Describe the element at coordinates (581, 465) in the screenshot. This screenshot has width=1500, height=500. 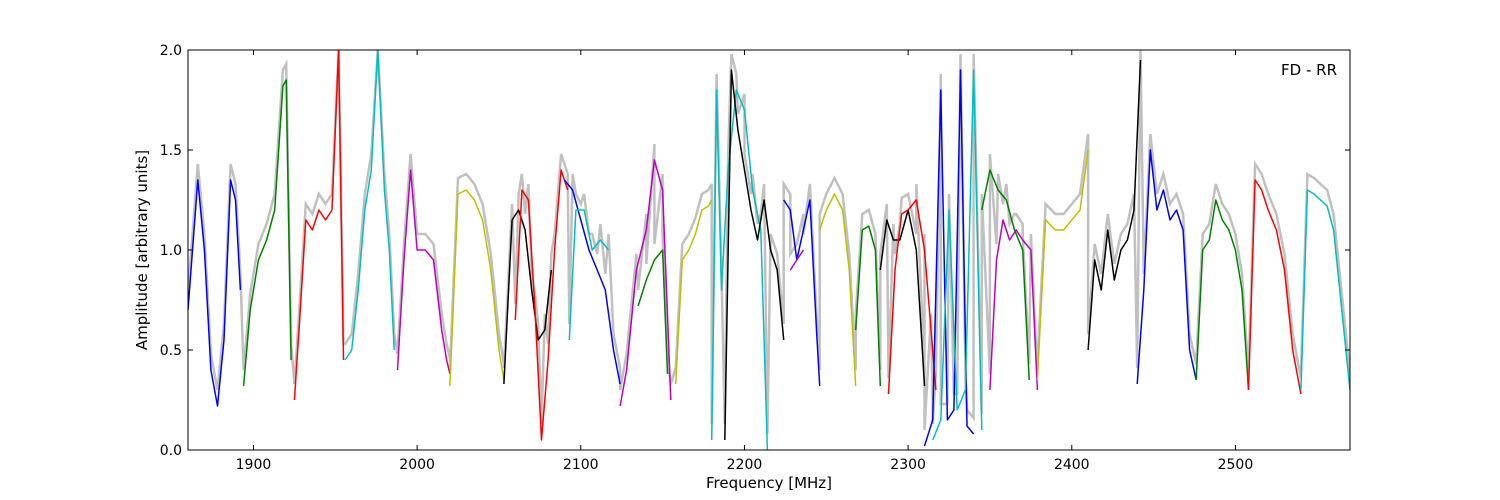
I see `x-tick-label: 2100` at that location.